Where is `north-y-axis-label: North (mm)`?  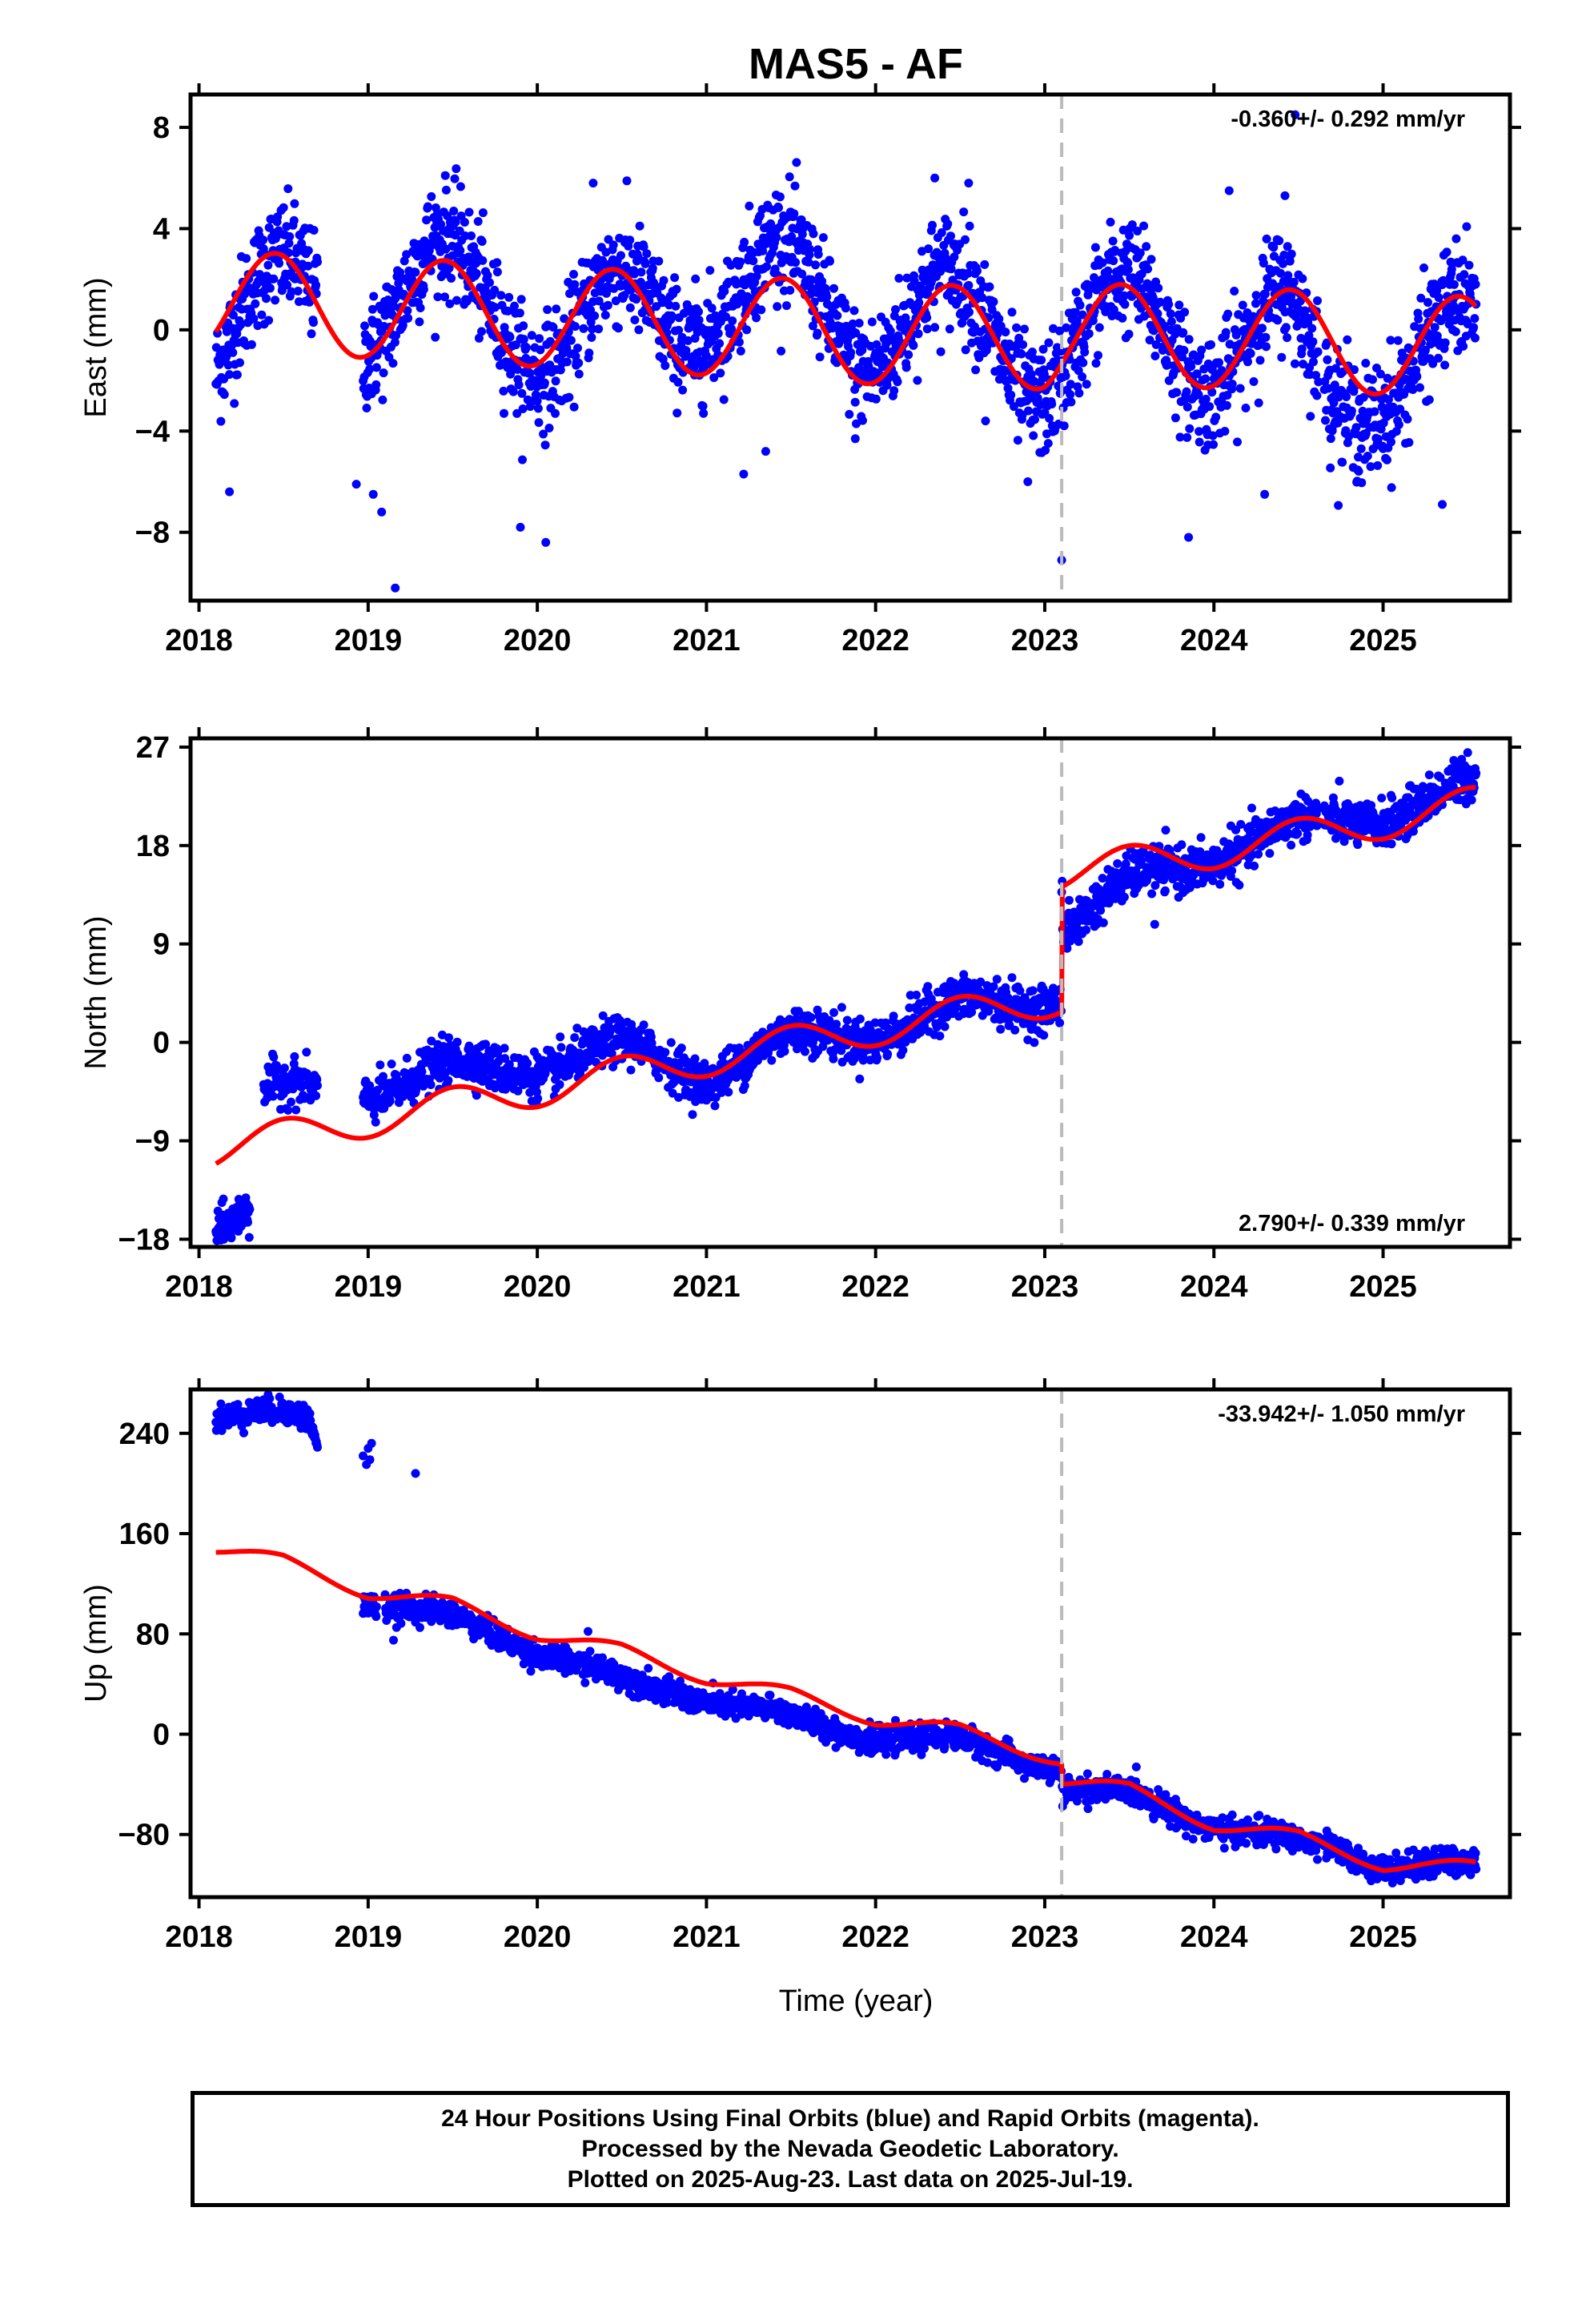
north-y-axis-label: North (mm) is located at coordinates (96, 992).